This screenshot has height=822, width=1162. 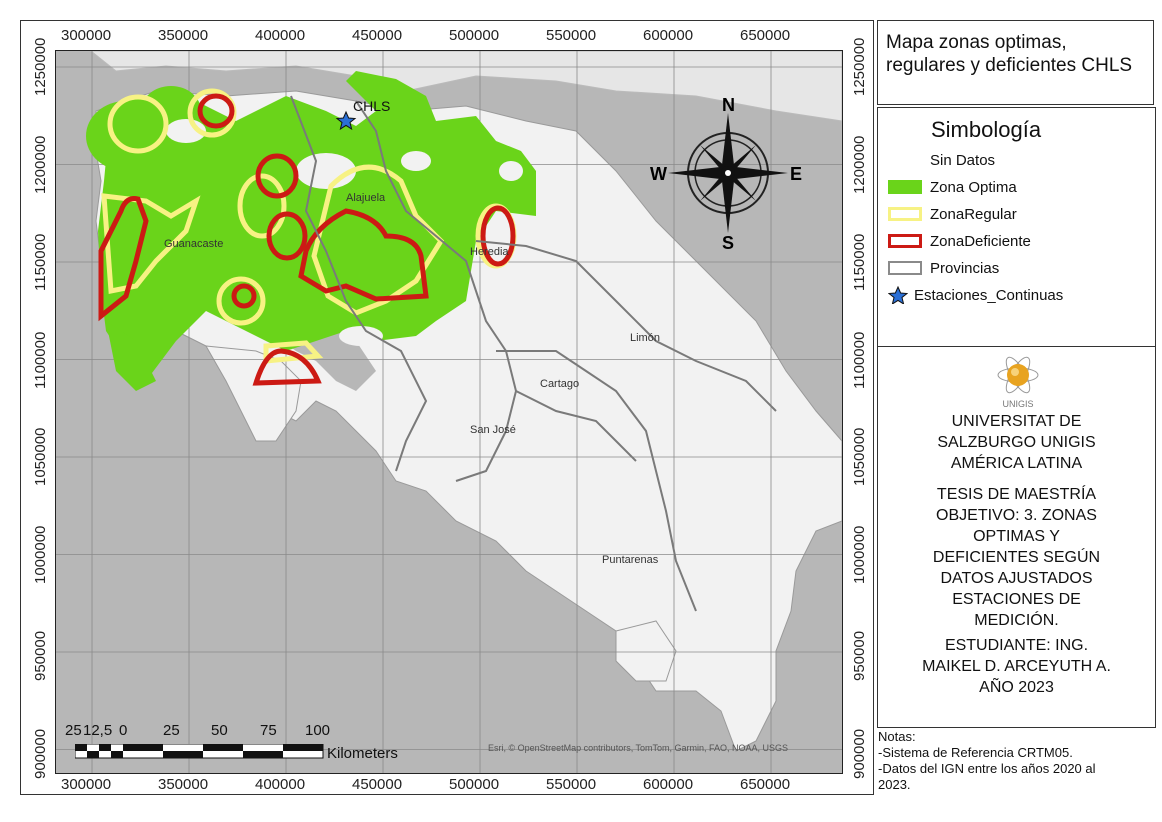 What do you see at coordinates (219, 730) in the screenshot?
I see `scale-label-50: 50` at bounding box center [219, 730].